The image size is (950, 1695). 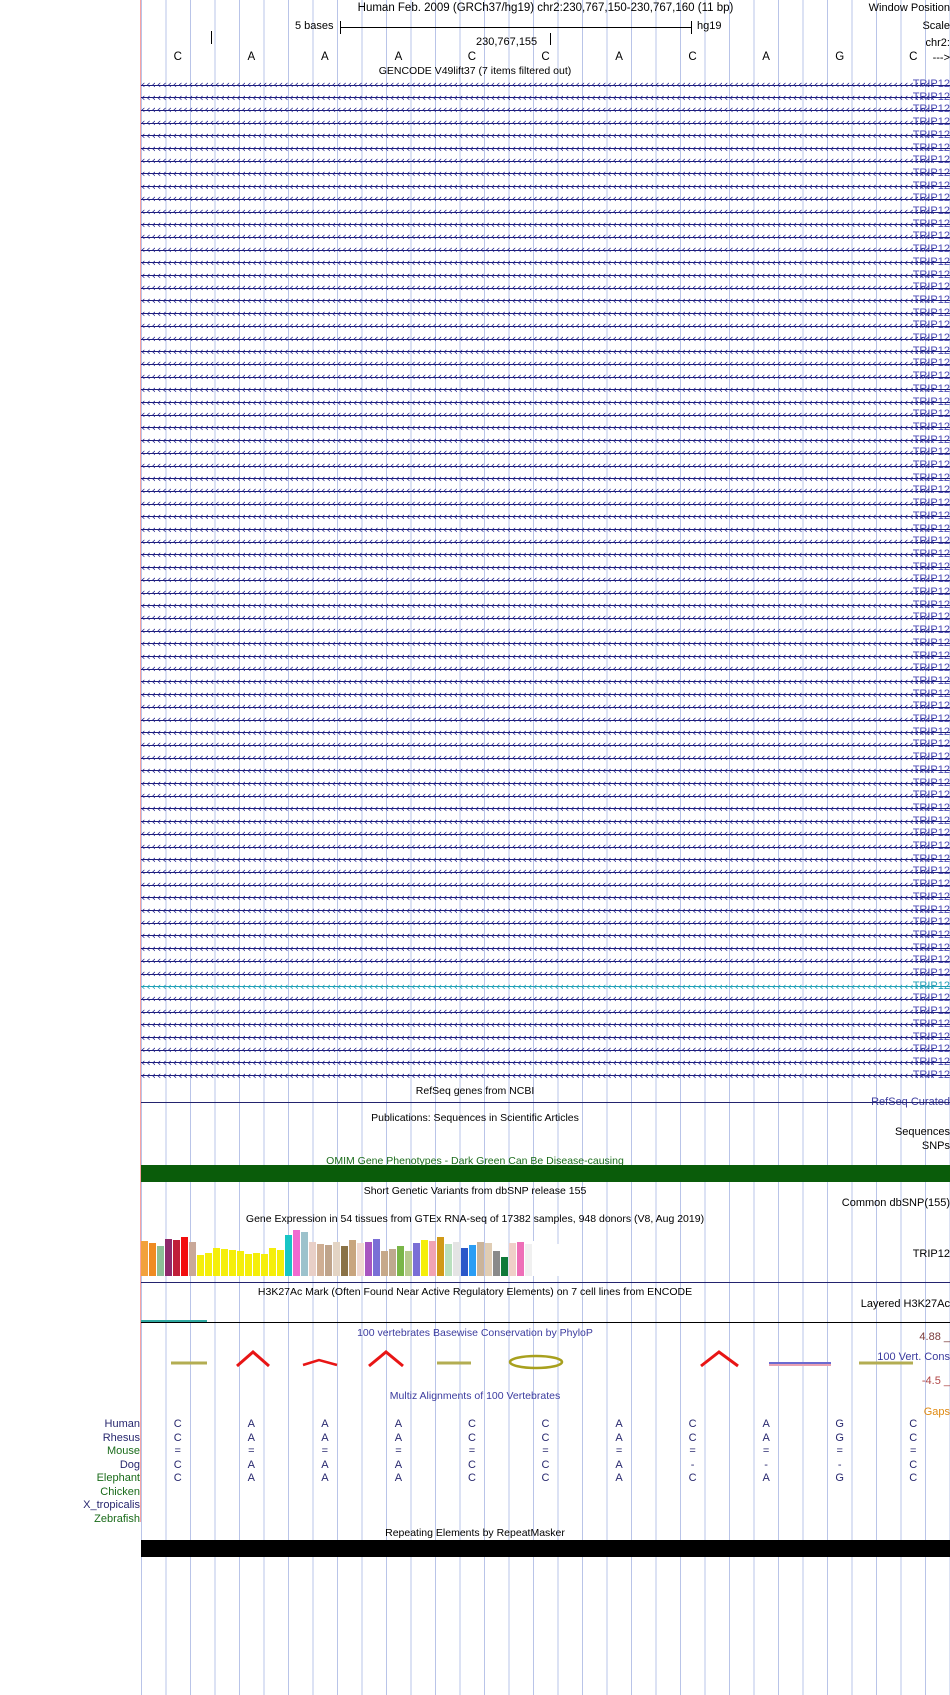 I want to click on repeatmasker-feature-bar, so click(x=545, y=1548).